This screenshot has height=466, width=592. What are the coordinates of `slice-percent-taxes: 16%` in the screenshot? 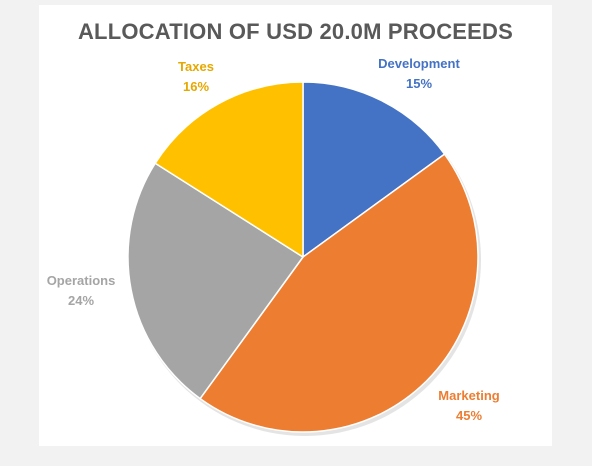 It's located at (196, 86).